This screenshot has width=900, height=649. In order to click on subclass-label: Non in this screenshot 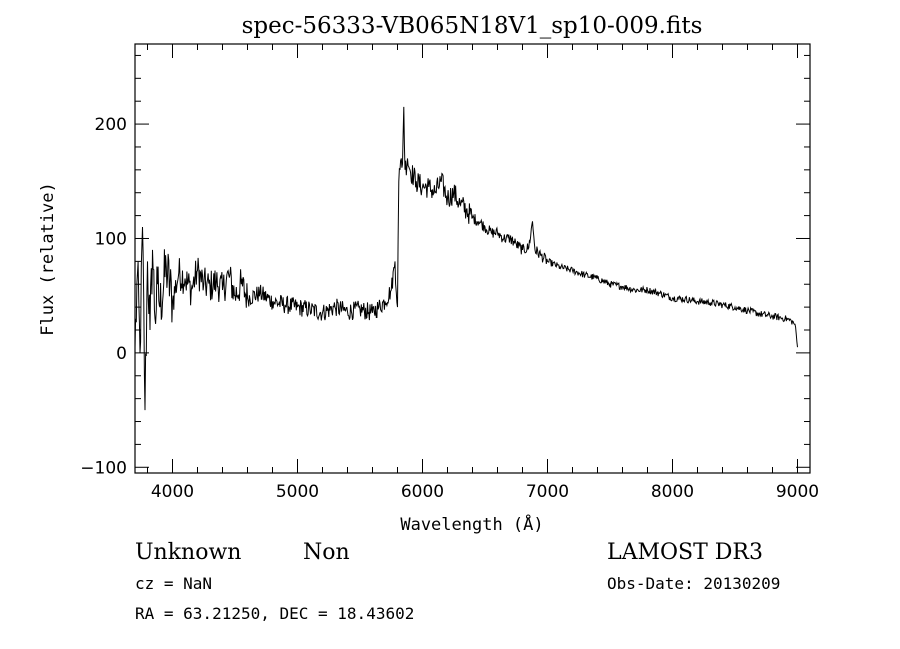, I will do `click(326, 552)`.